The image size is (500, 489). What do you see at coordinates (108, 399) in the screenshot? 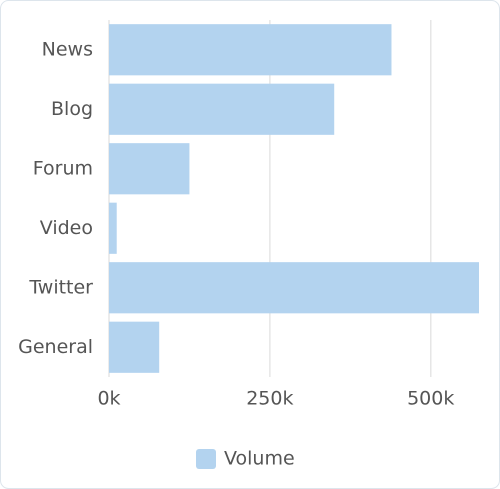
I see `x-tick-label: 0k` at bounding box center [108, 399].